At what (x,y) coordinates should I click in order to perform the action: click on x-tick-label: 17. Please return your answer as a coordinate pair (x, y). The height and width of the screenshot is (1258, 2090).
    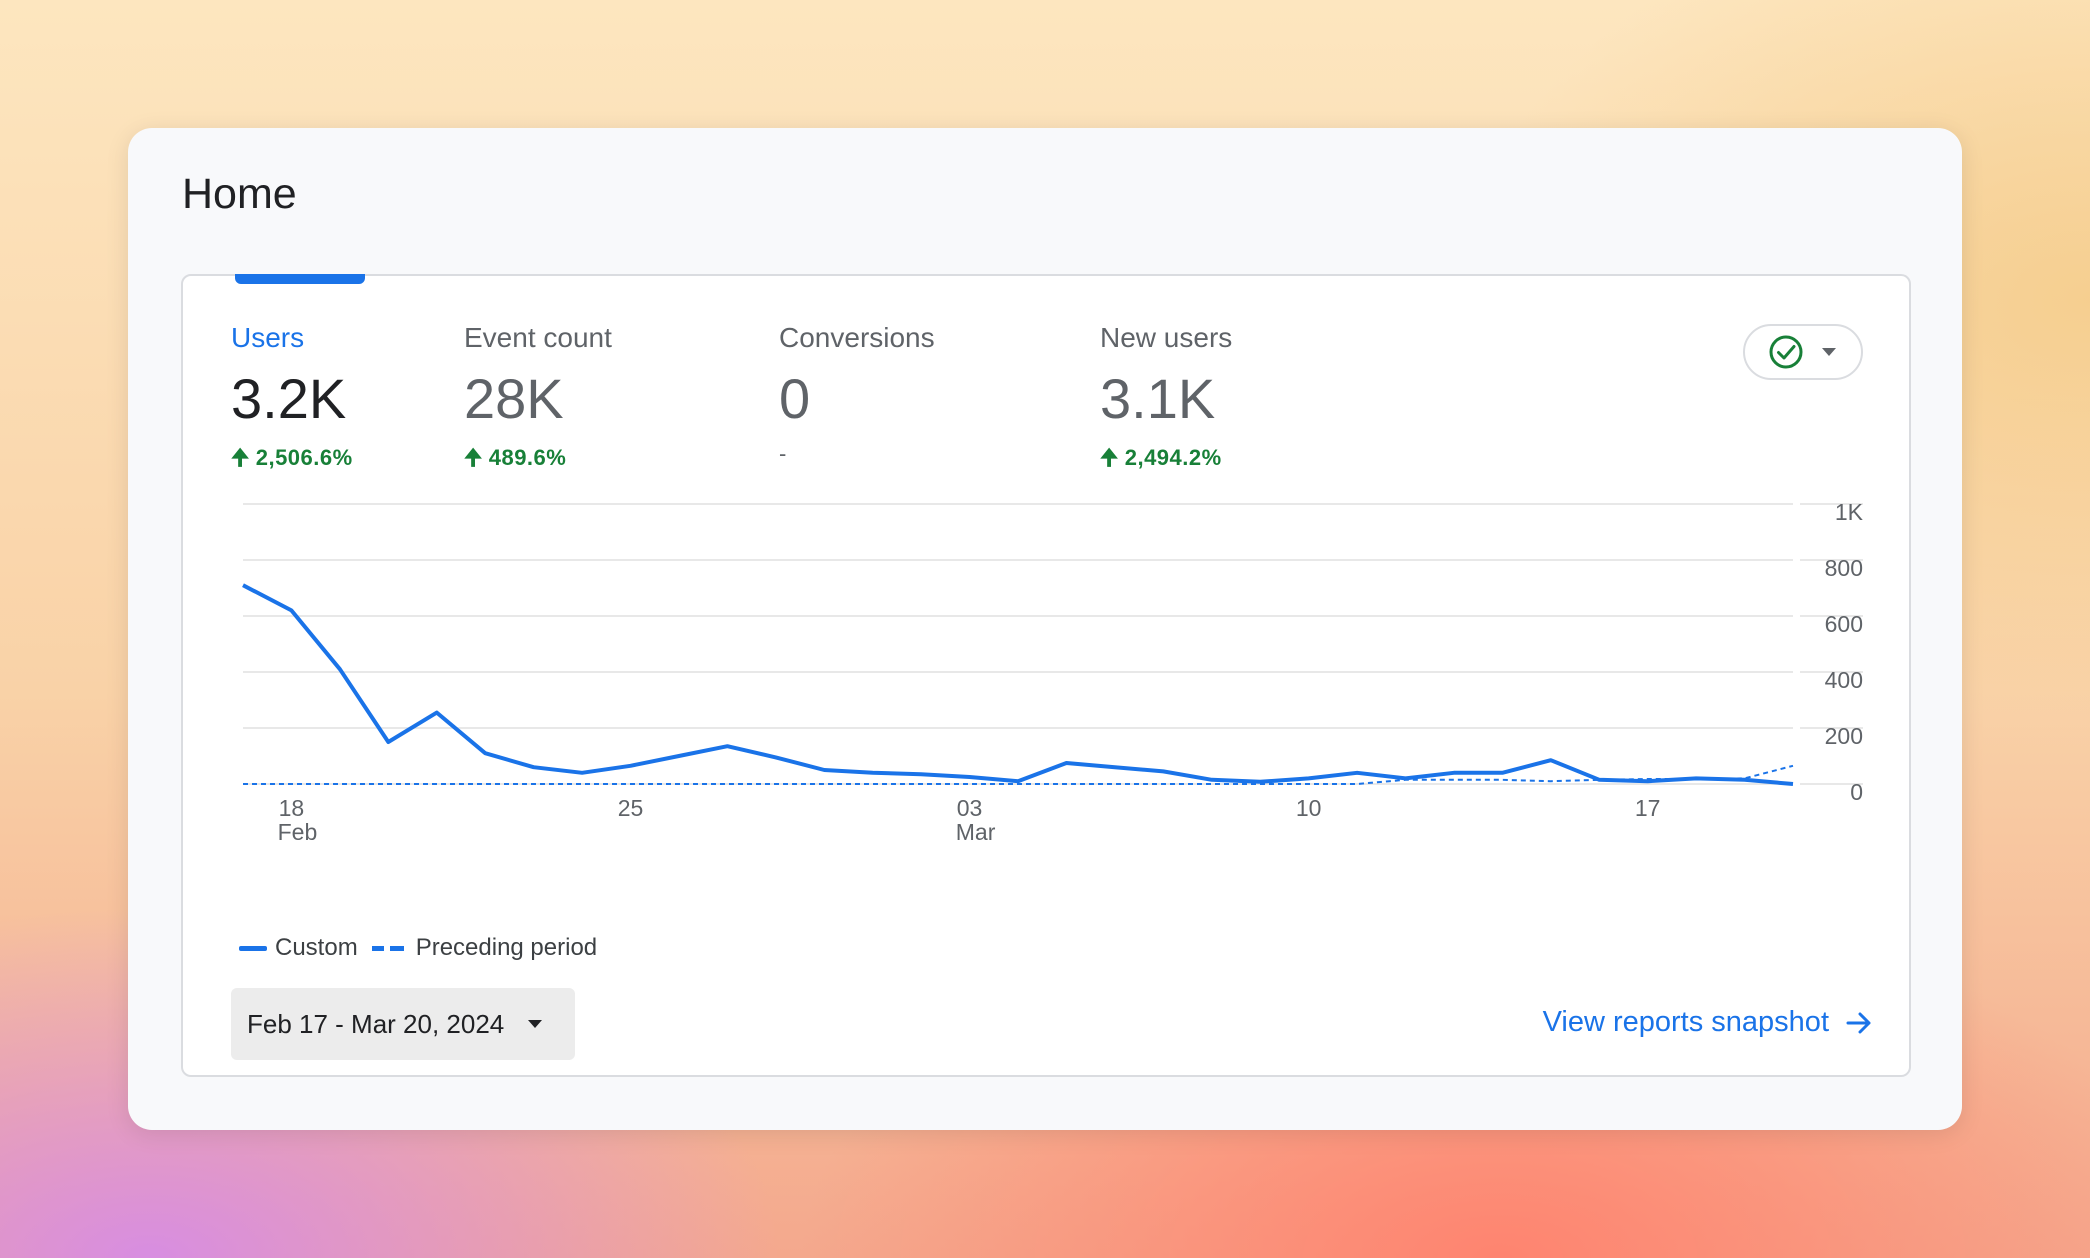
    Looking at the image, I should click on (1648, 808).